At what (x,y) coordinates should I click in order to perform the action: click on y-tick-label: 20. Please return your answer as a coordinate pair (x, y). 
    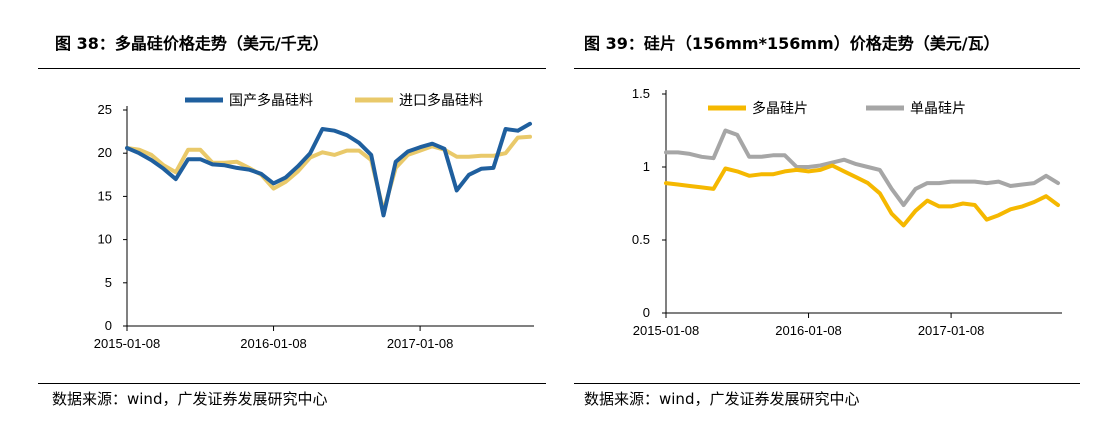
    Looking at the image, I should click on (105, 152).